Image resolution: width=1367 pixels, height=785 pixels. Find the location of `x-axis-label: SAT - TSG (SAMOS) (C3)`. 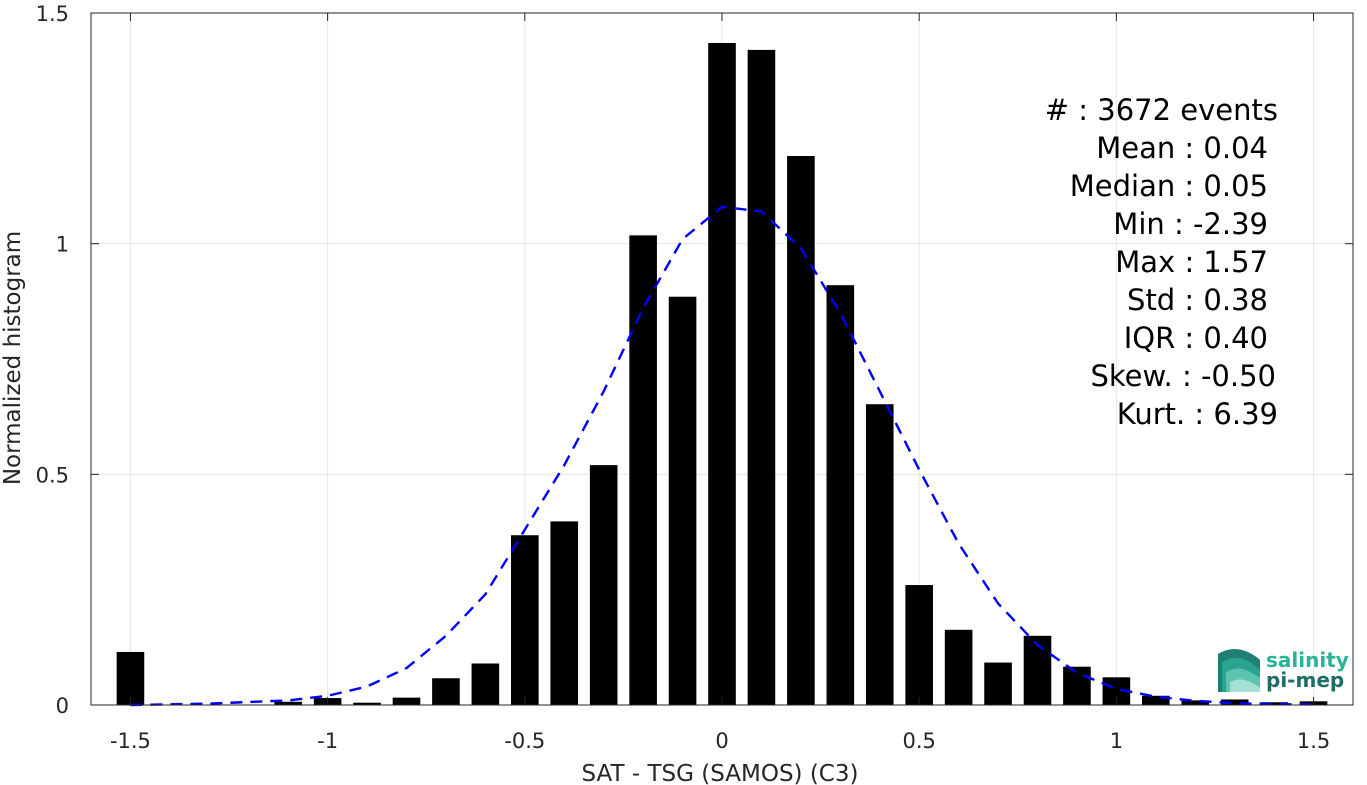

x-axis-label: SAT - TSG (SAMOS) (C3) is located at coordinates (720, 773).